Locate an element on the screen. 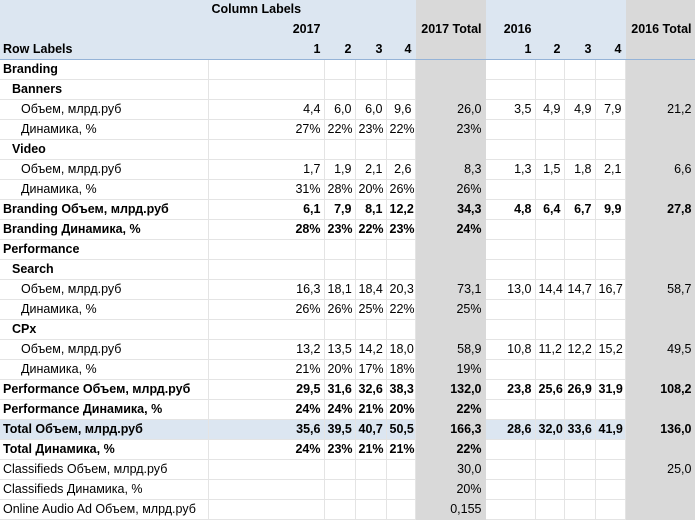  value-cell: 1,3 is located at coordinates (510, 169).